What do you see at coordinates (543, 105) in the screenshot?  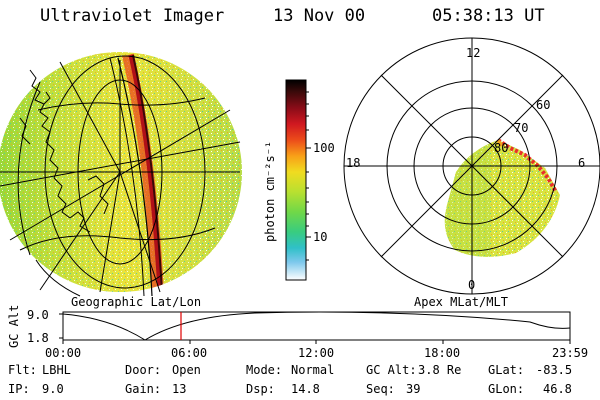 I see `mlat-label-60: 60` at bounding box center [543, 105].